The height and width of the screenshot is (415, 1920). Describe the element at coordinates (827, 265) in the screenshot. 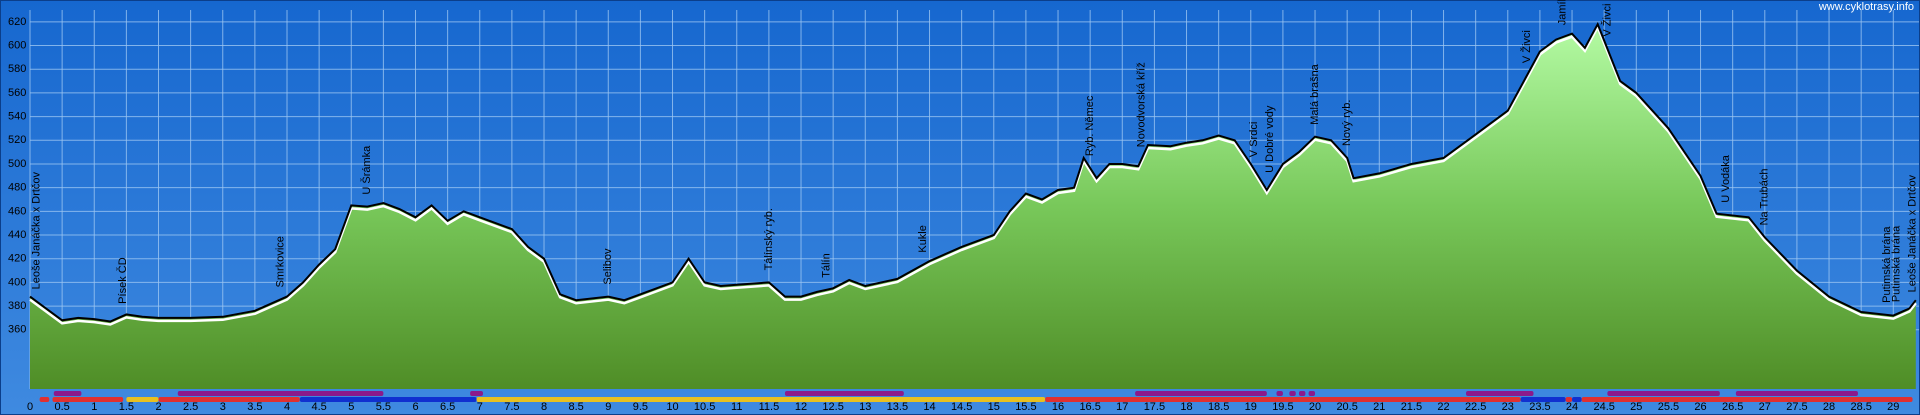

I see `waypoint-label: Tálín` at that location.